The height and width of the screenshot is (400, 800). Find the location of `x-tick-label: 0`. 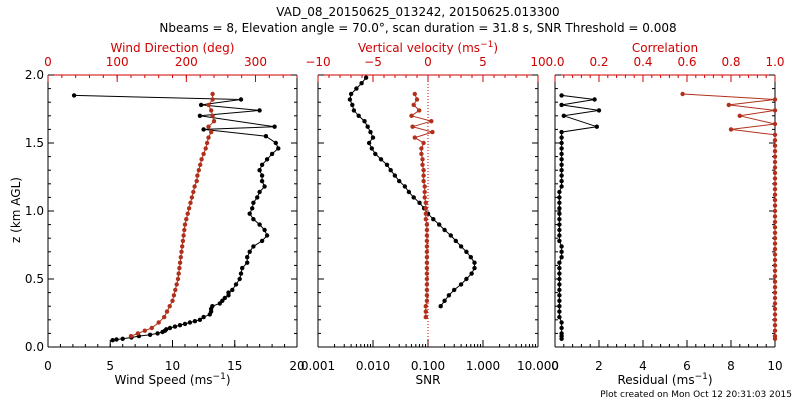

x-tick-label: 0 is located at coordinates (555, 366).